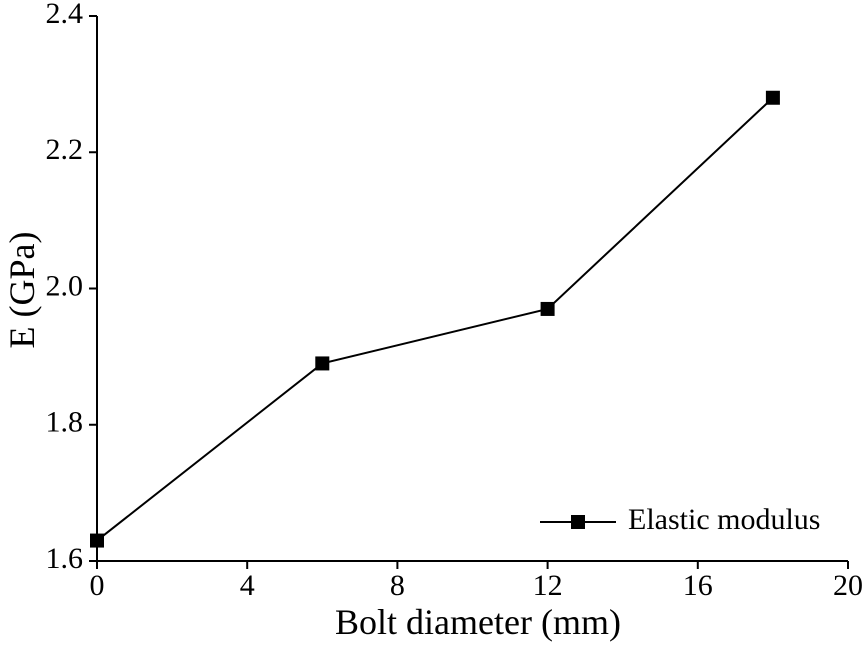 Image resolution: width=868 pixels, height=652 pixels. Describe the element at coordinates (478, 622) in the screenshot. I see `x-axis-label: Bolt diameter (mm)` at that location.